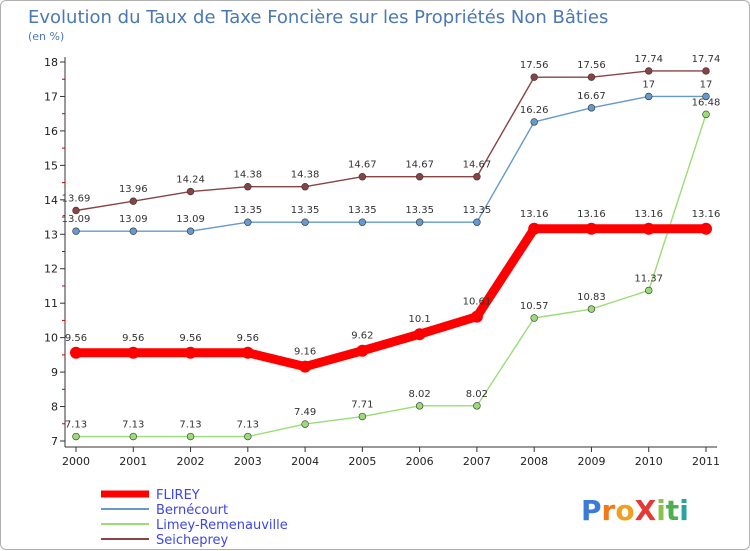 Image resolution: width=750 pixels, height=551 pixels. What do you see at coordinates (420, 319) in the screenshot?
I see `data-label: 10.1` at bounding box center [420, 319].